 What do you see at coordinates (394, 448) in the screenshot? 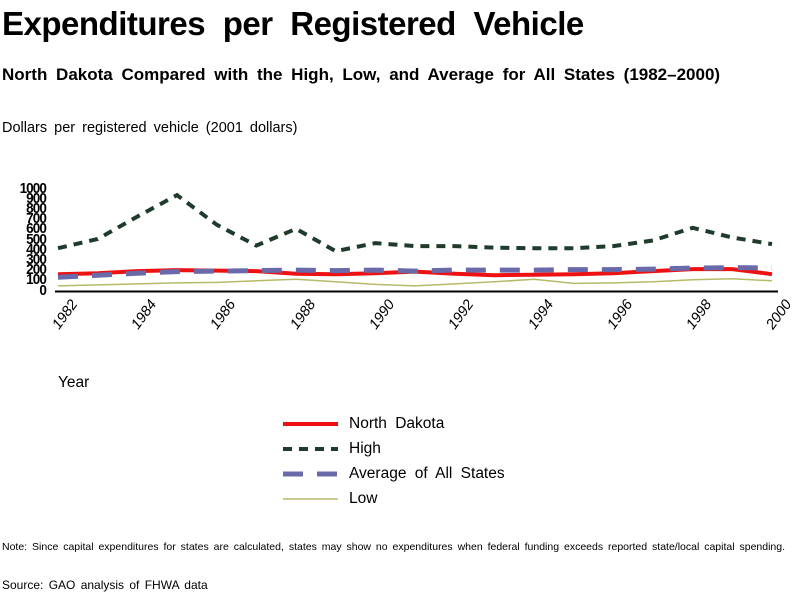
I see `legend-item: High` at bounding box center [394, 448].